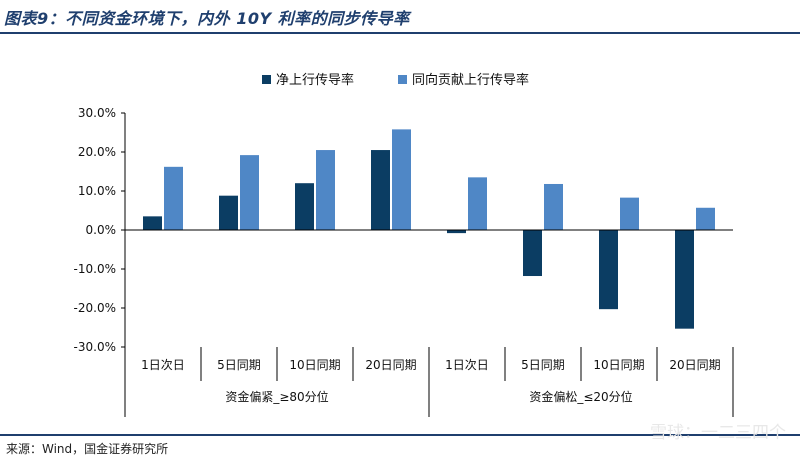 This screenshot has height=459, width=800. What do you see at coordinates (718, 433) in the screenshot?
I see `watermark: 雪球：一二三四个` at bounding box center [718, 433].